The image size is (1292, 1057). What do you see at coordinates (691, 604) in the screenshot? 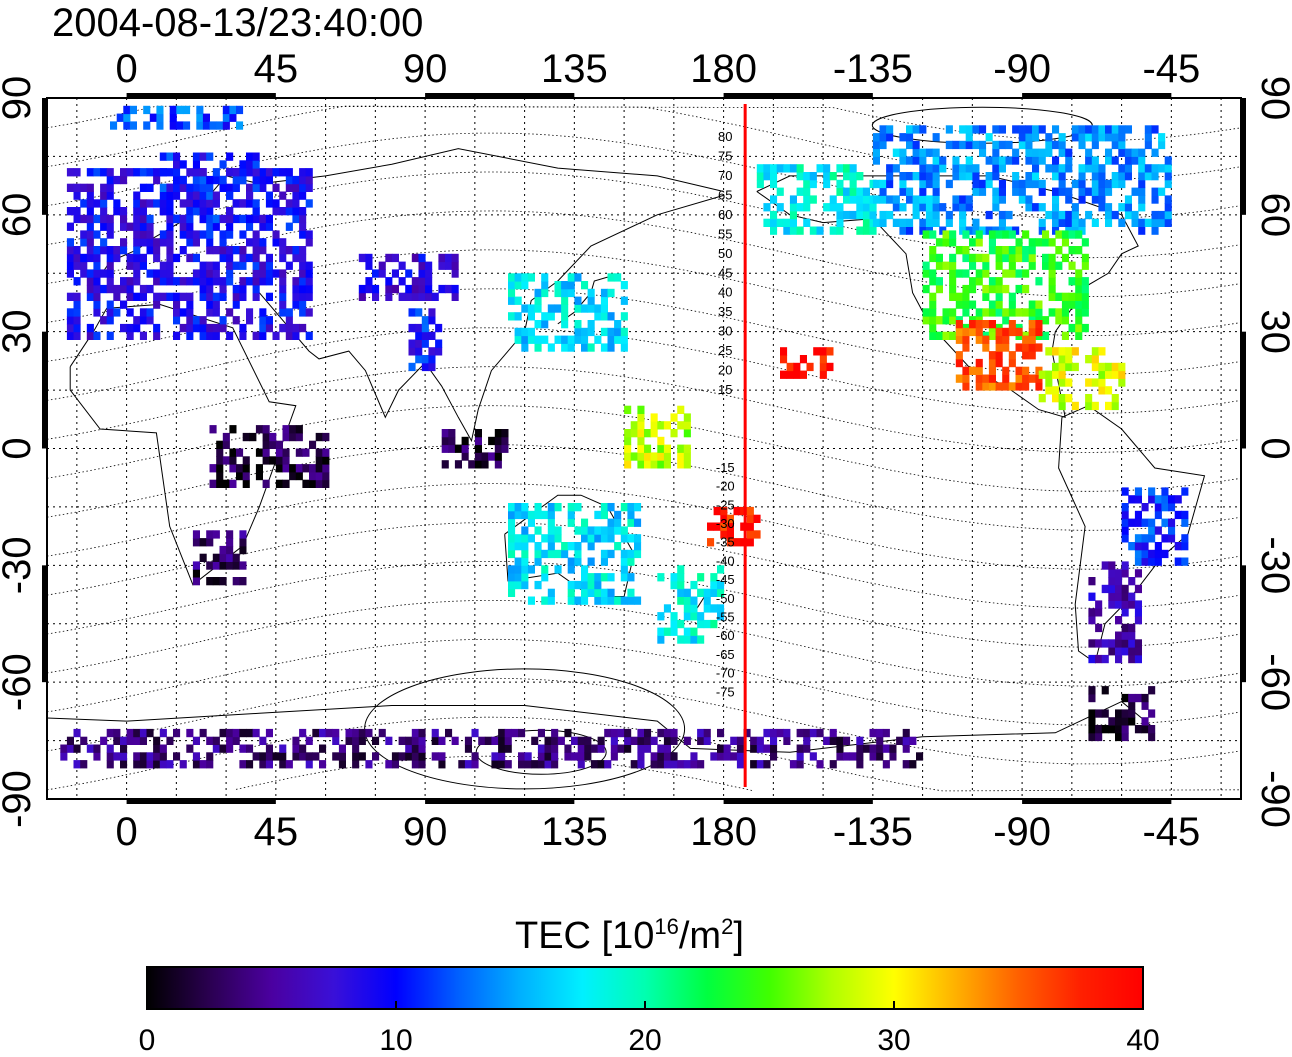
I see `tec-region-new-zealand` at bounding box center [691, 604].